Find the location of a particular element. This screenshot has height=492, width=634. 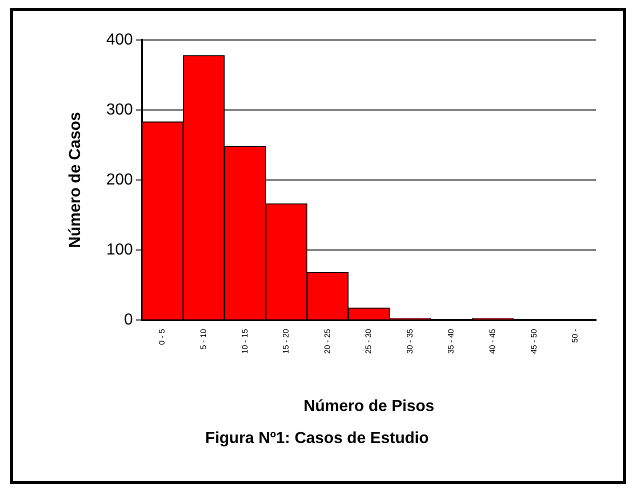

x-tick-label: 35 - 40 is located at coordinates (451, 341).